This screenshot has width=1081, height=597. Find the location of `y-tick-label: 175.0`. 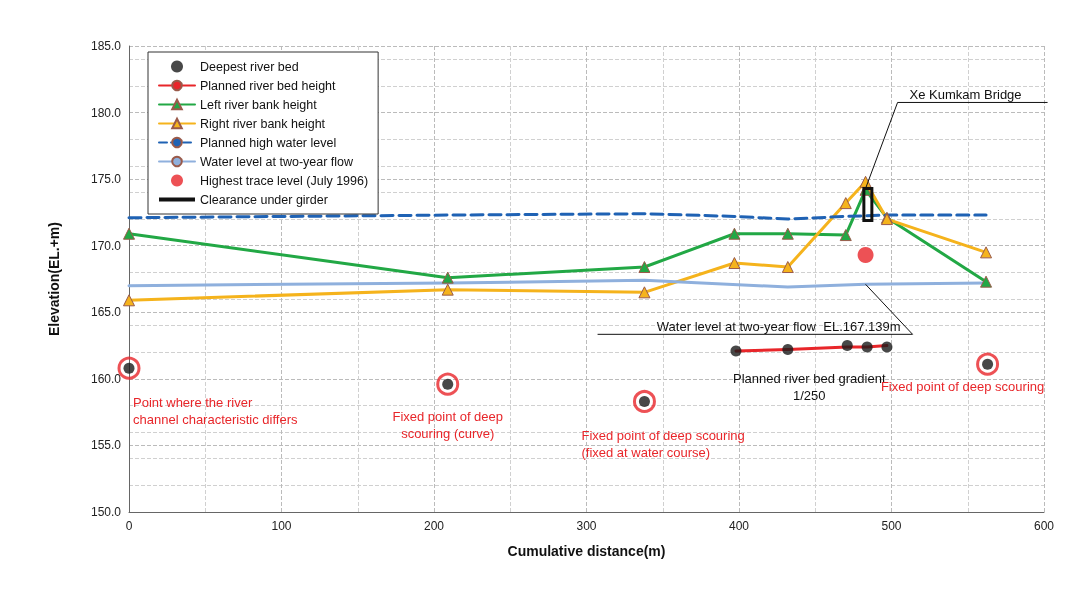

y-tick-label: 175.0 is located at coordinates (106, 179).